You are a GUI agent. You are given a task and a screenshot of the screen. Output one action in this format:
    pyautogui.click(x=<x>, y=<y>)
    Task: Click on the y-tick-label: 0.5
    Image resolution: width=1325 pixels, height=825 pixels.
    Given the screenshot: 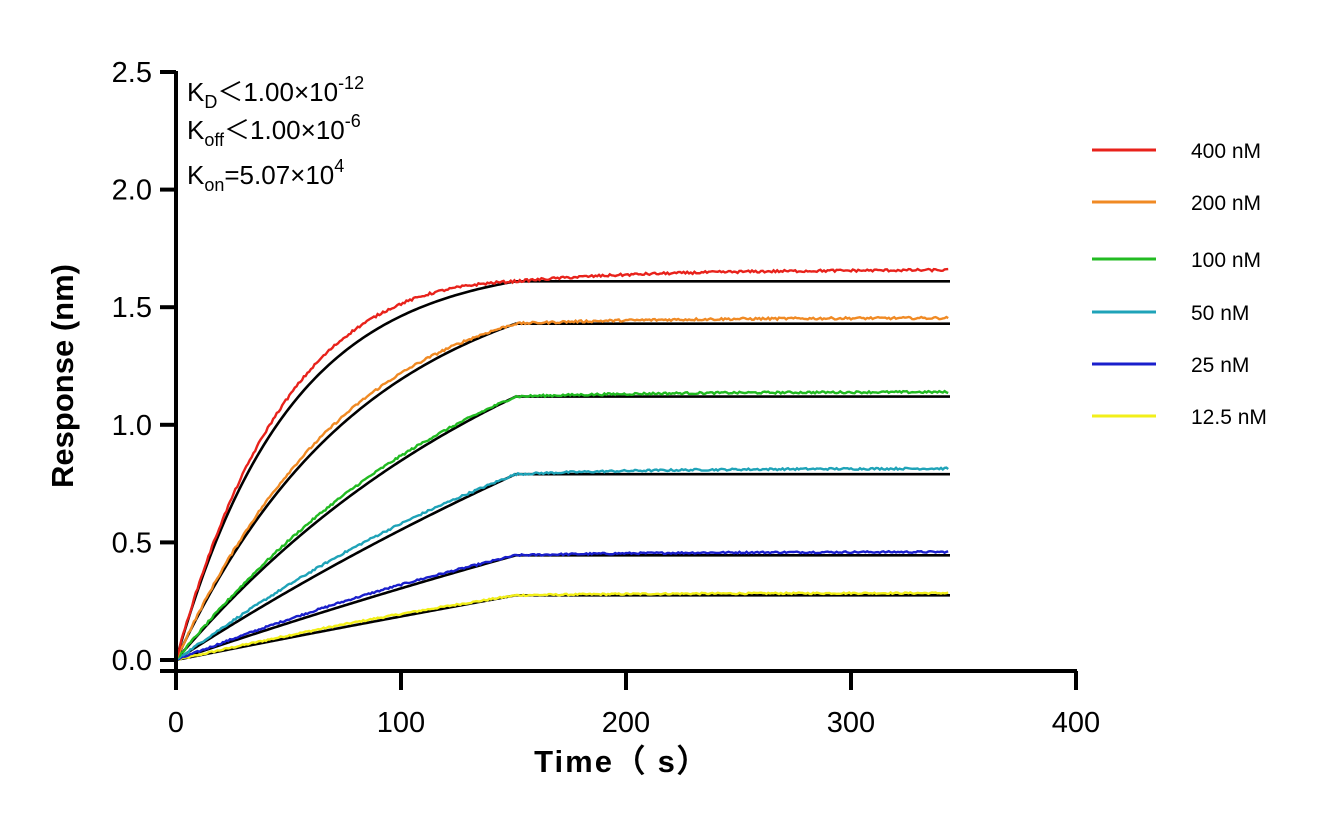 What is the action you would take?
    pyautogui.click(x=132, y=543)
    